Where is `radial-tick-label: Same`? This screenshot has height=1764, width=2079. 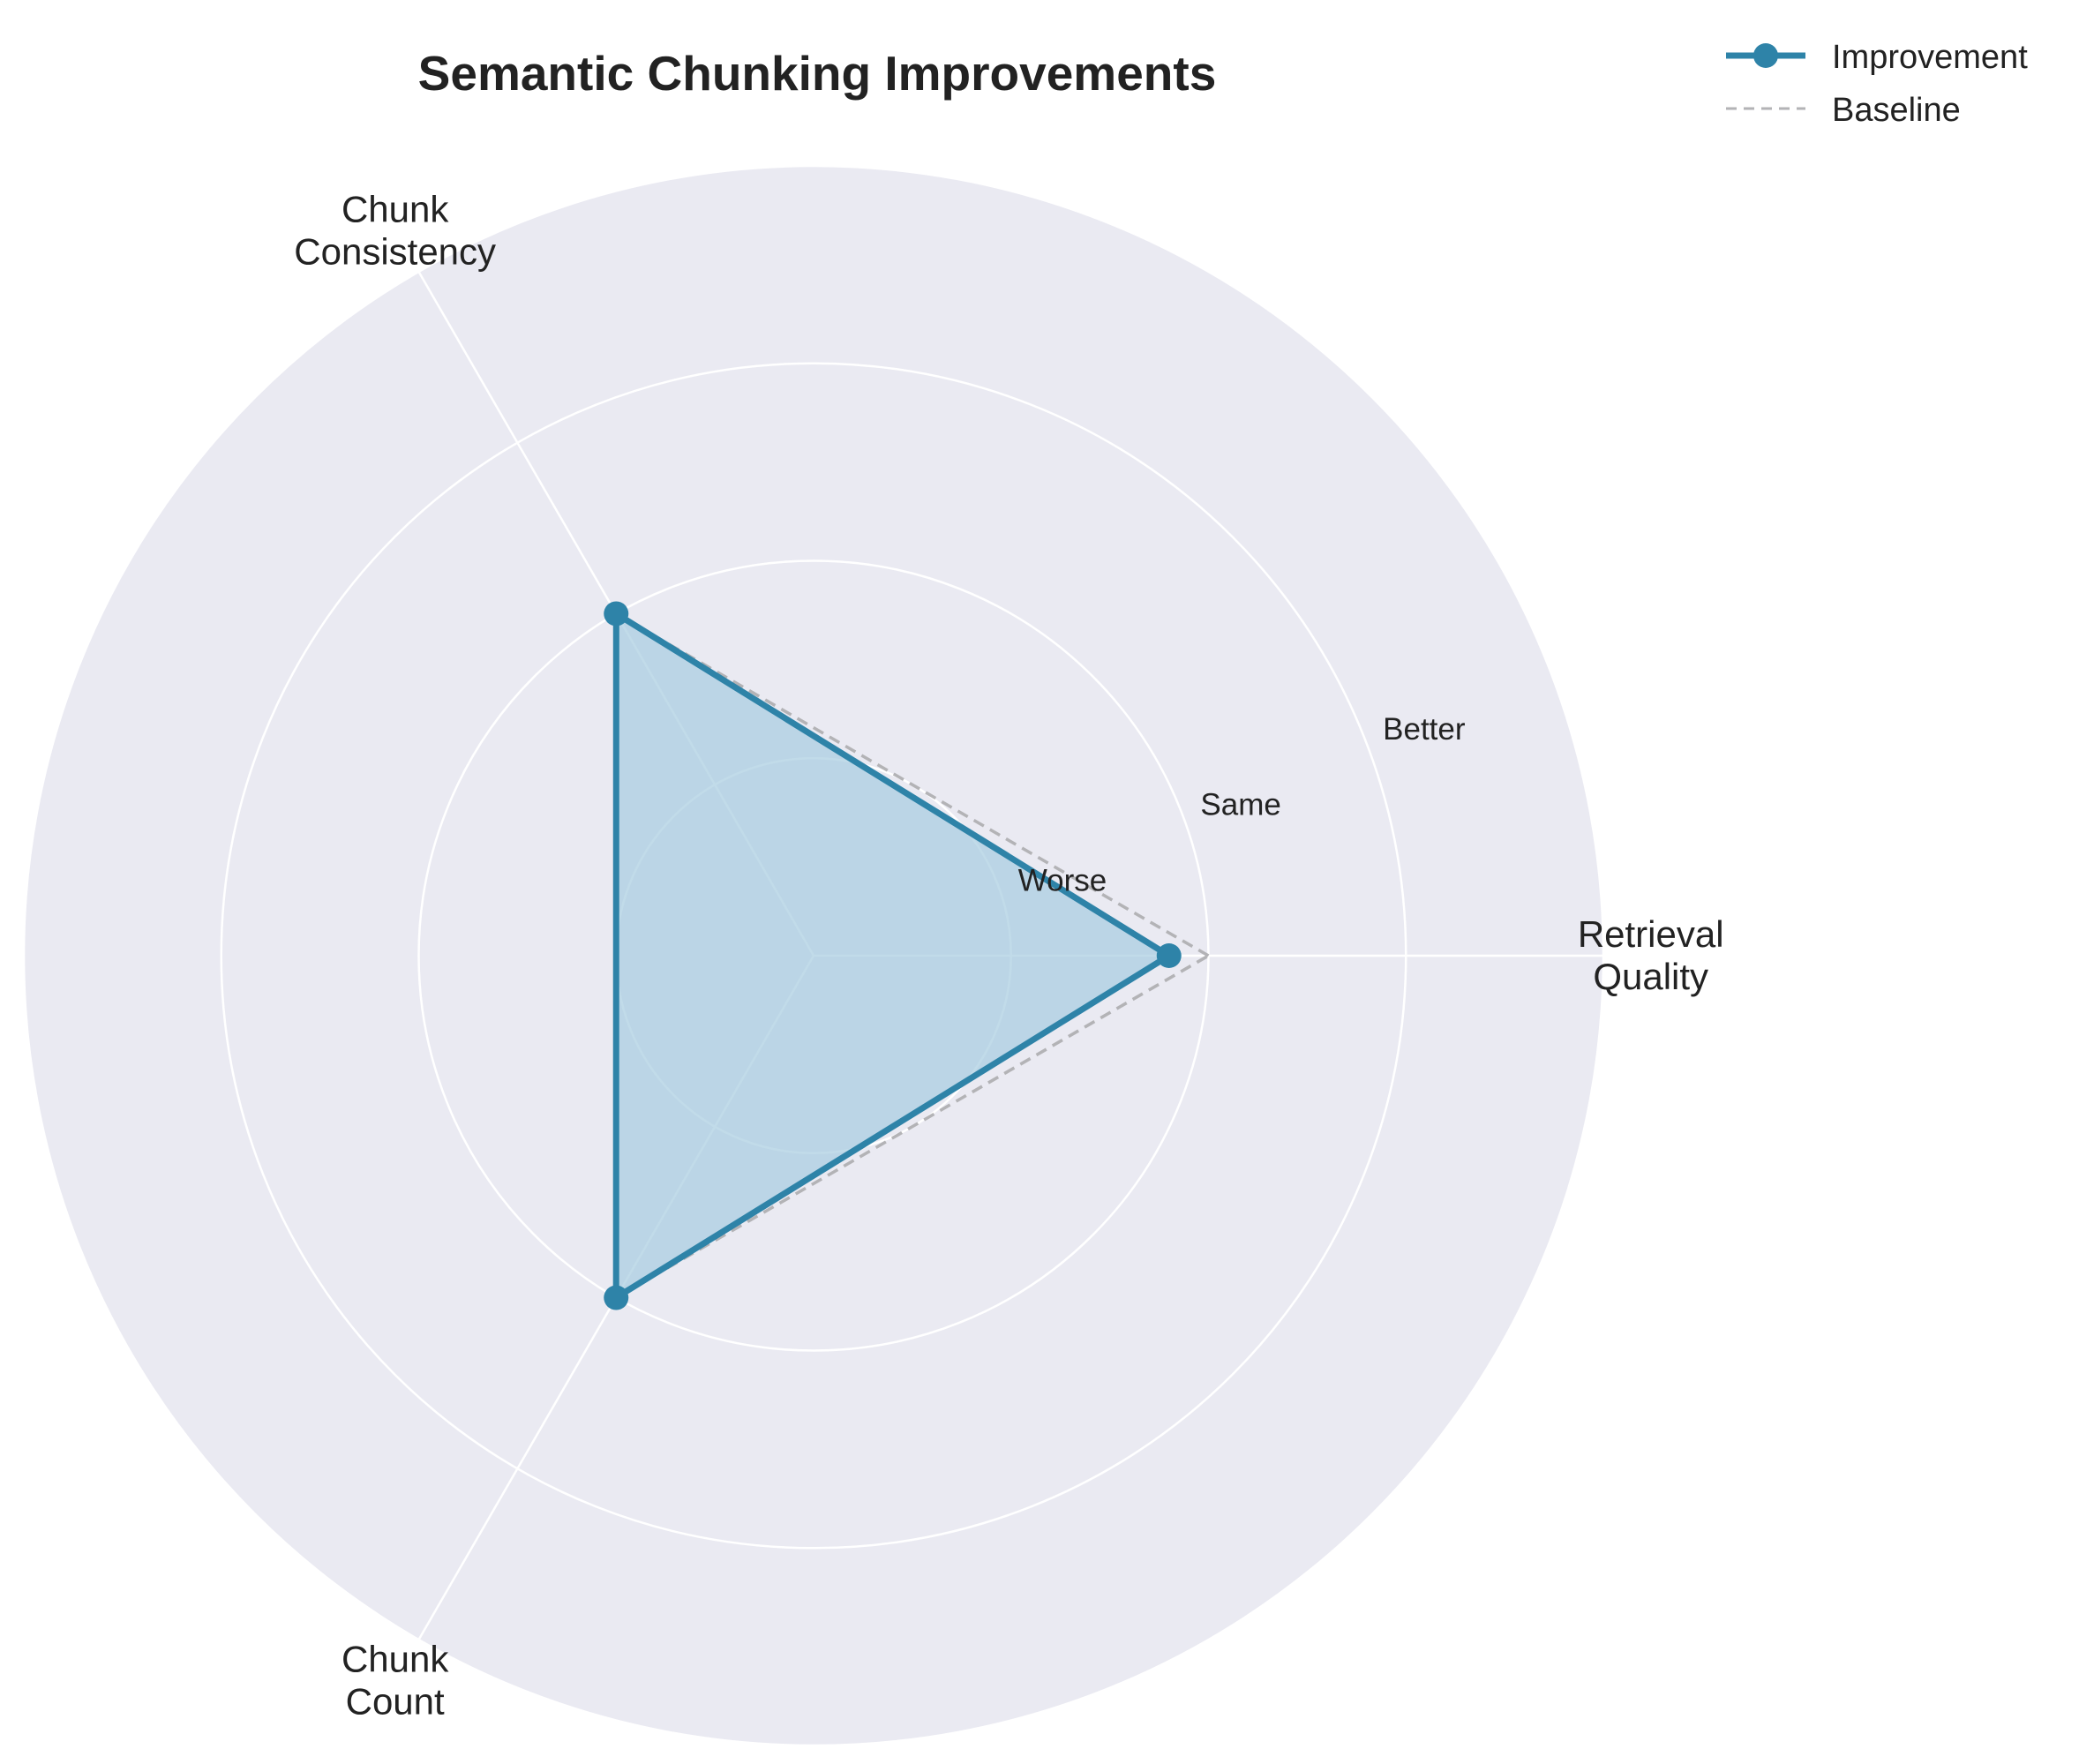
radial-tick-label: Same is located at coordinates (1240, 805).